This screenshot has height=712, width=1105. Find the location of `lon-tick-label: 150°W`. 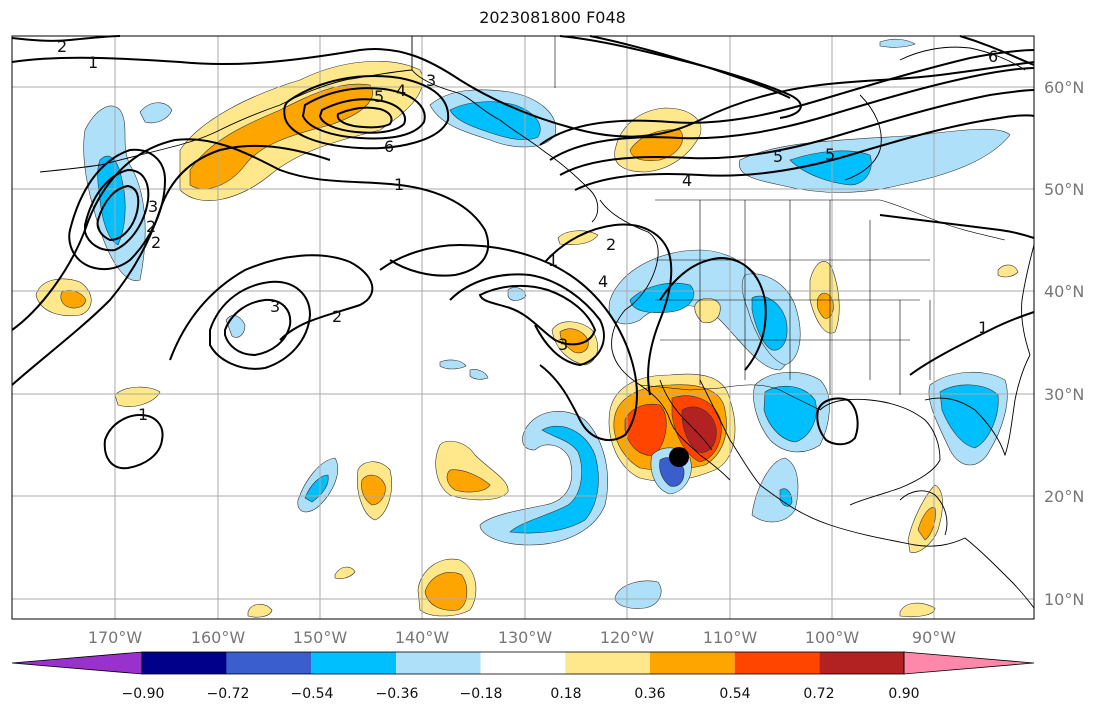

lon-tick-label: 150°W is located at coordinates (320, 637).